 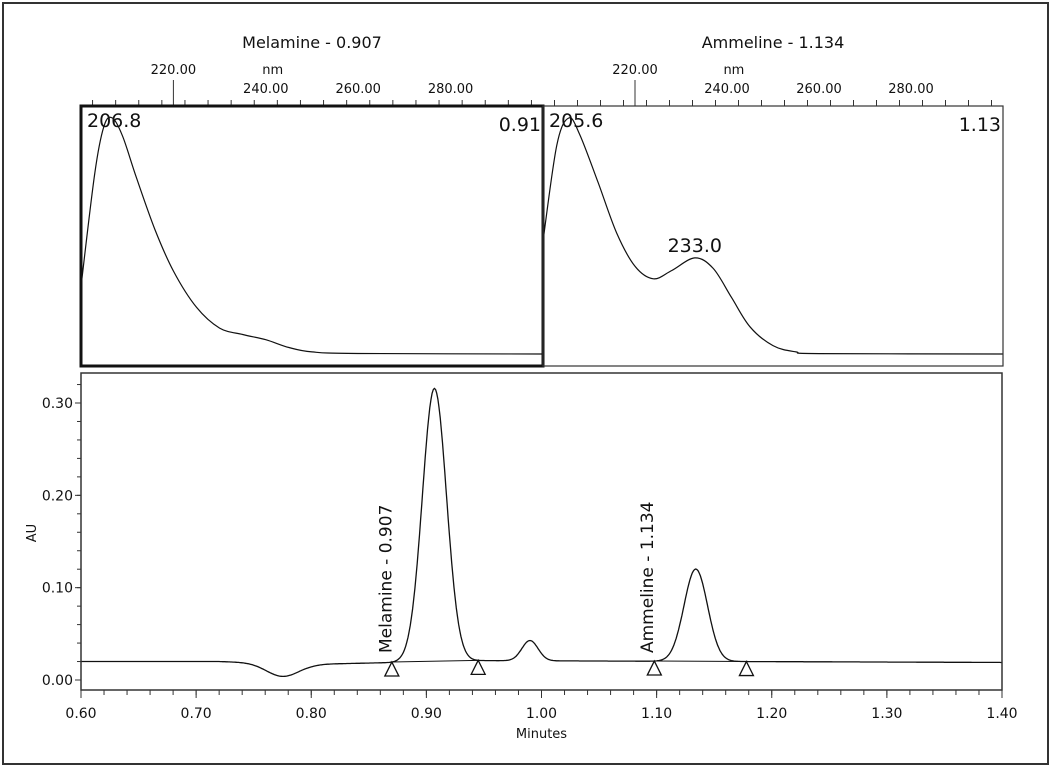 I want to click on spectrum-title: Ammeline - 1.134, so click(x=773, y=42).